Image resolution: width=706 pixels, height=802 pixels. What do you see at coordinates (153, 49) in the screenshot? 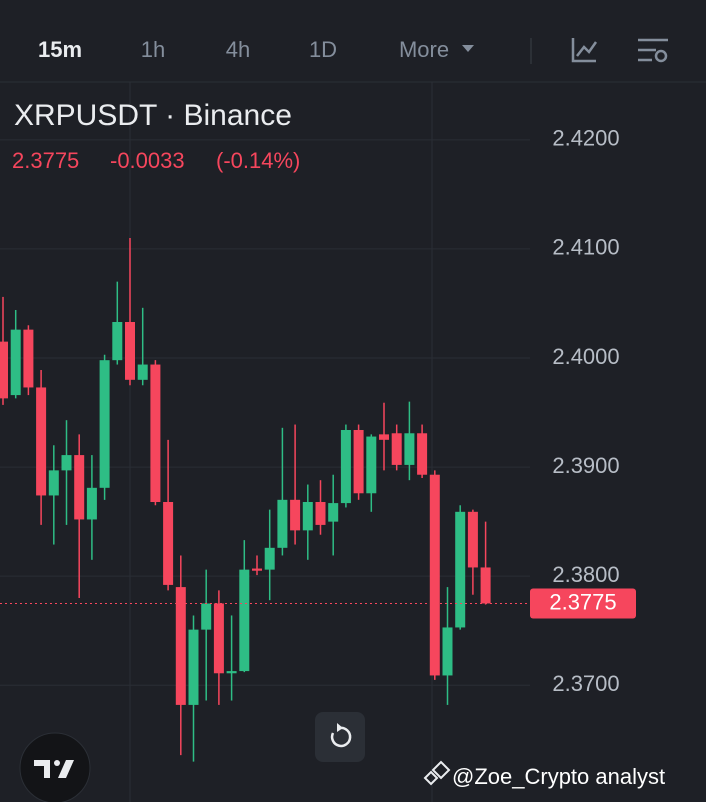
I see `interval-tab: 1h` at bounding box center [153, 49].